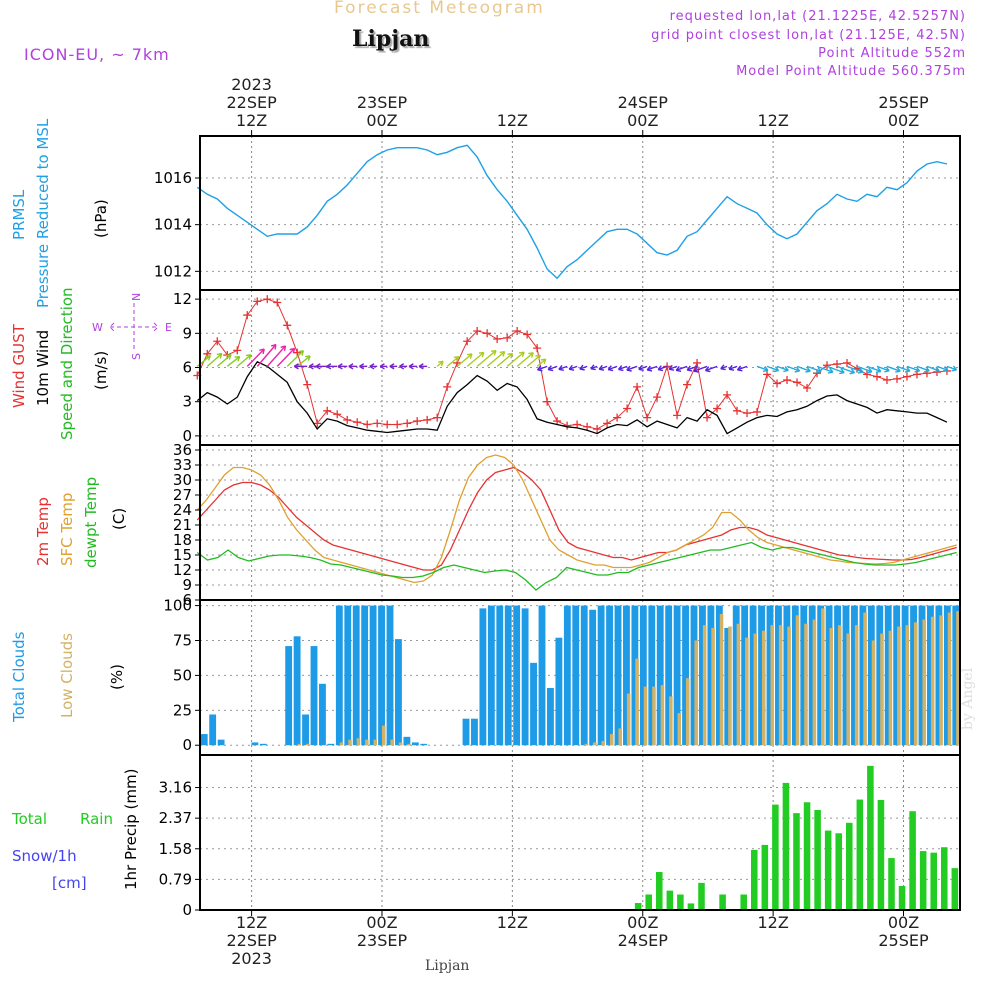 The height and width of the screenshot is (1000, 1000). What do you see at coordinates (903, 940) in the screenshot?
I see `bottom-time-label: 25SEP` at bounding box center [903, 940].